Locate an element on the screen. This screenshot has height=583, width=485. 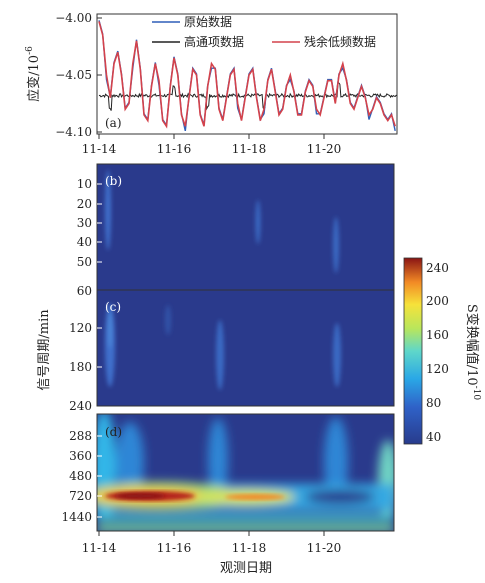
panel-c-frame is located at coordinates (245, 348).